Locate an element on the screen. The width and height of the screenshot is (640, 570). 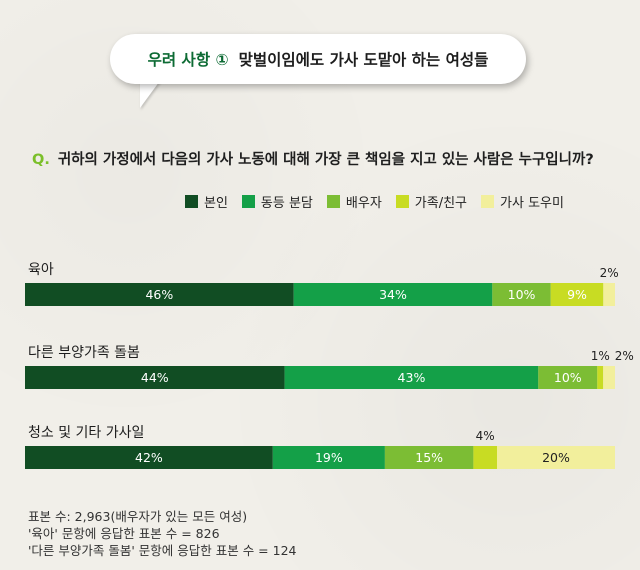
legend-item-family-friend: 가족/친구 is located at coordinates (431, 201).